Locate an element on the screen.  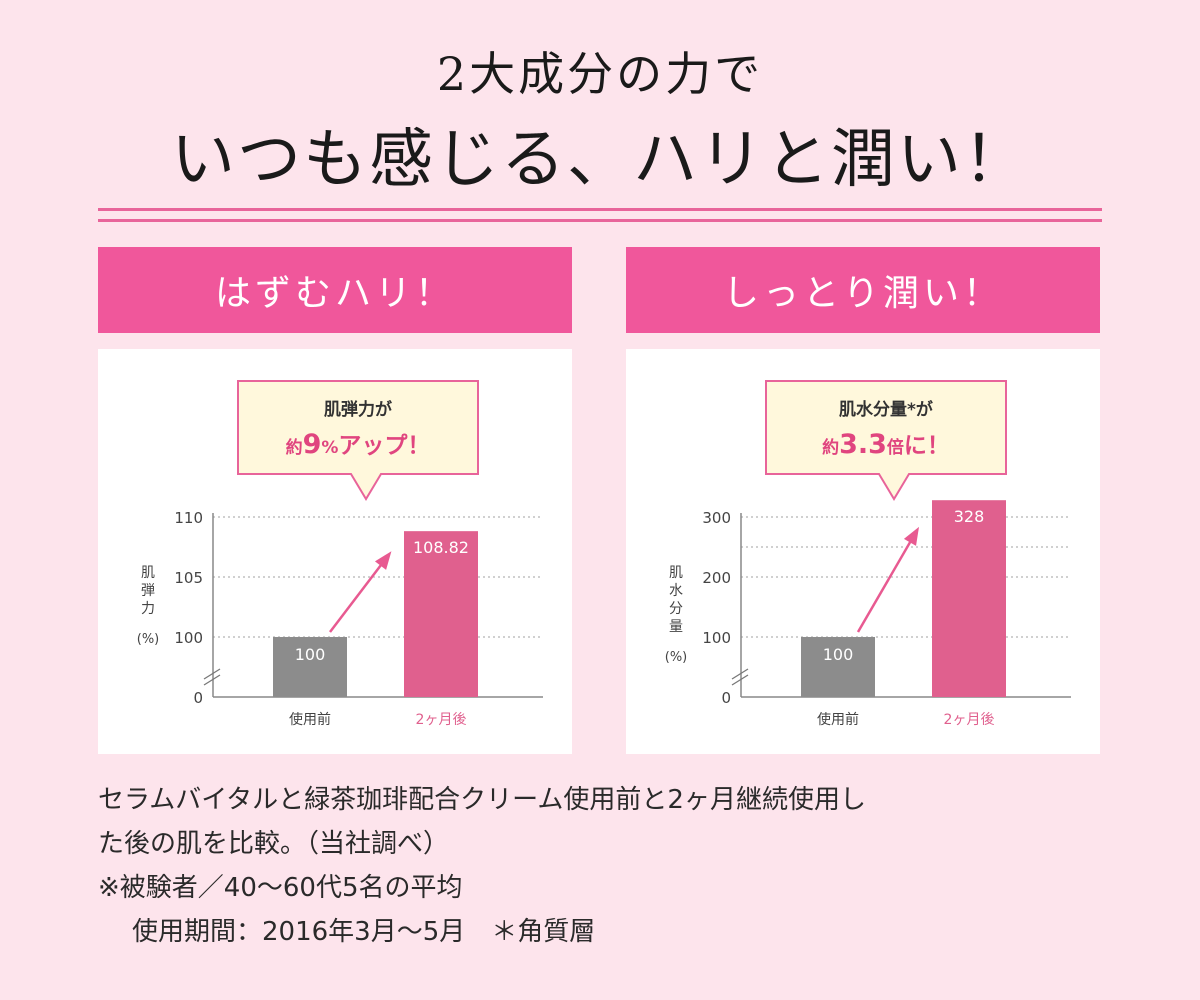
footnote-line: 使用期間：2016年3月〜5月 ＊角質層 is located at coordinates (364, 932).